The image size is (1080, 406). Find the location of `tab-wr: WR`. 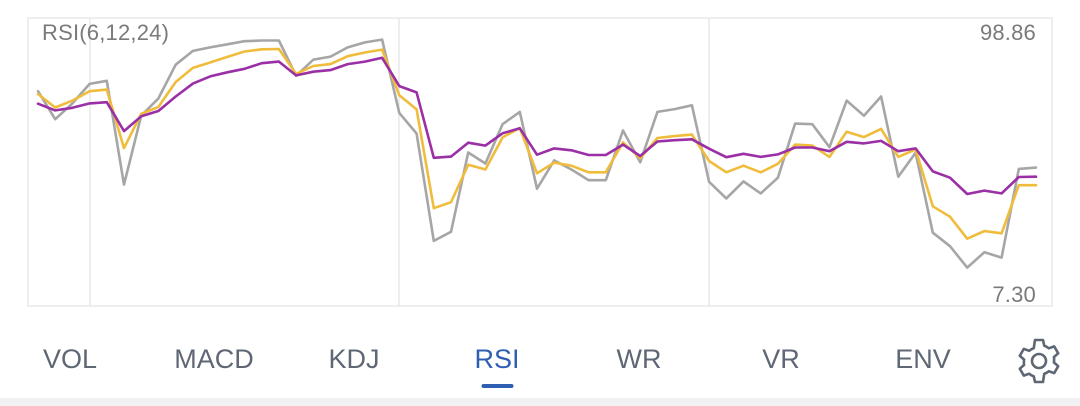

tab-wr: WR is located at coordinates (639, 359).